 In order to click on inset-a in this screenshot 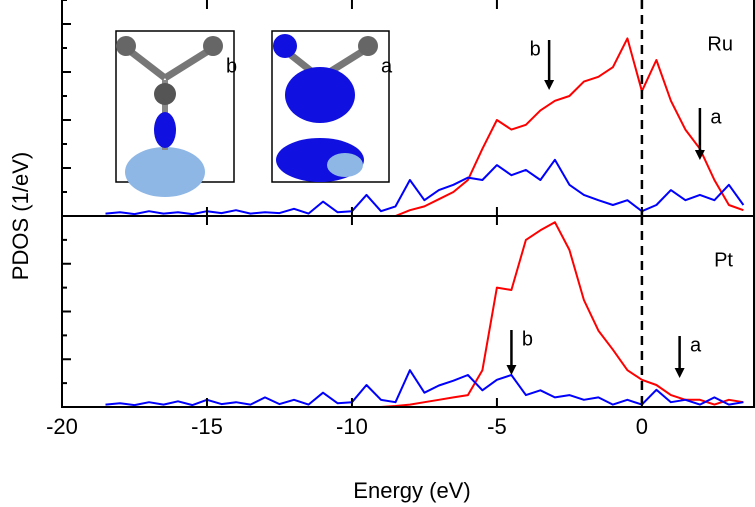, I will do `click(330, 106)`.